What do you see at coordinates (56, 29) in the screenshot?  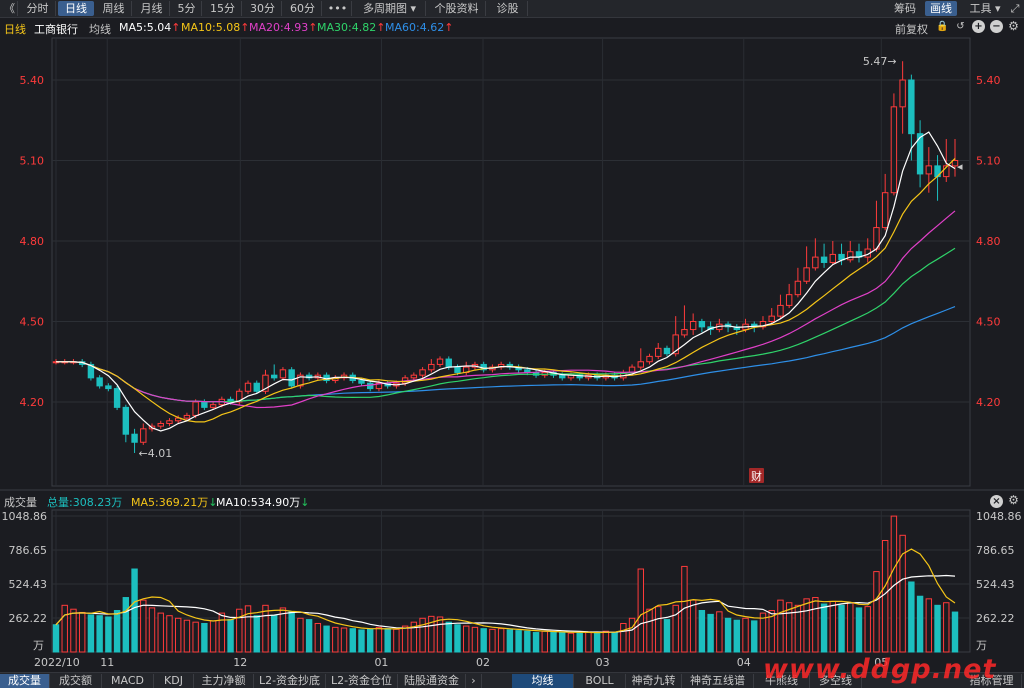 I see `stock-name: 工商银行` at bounding box center [56, 29].